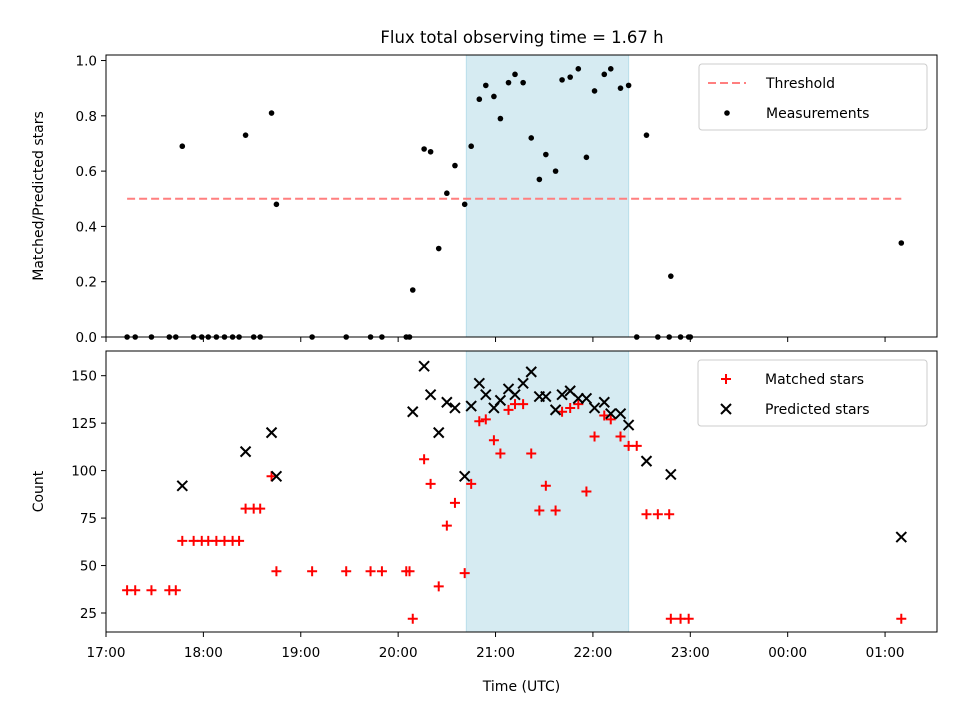 The height and width of the screenshot is (720, 960). What do you see at coordinates (521, 37) in the screenshot?
I see `chart-title: Flux total observing time = 1.67 h` at bounding box center [521, 37].